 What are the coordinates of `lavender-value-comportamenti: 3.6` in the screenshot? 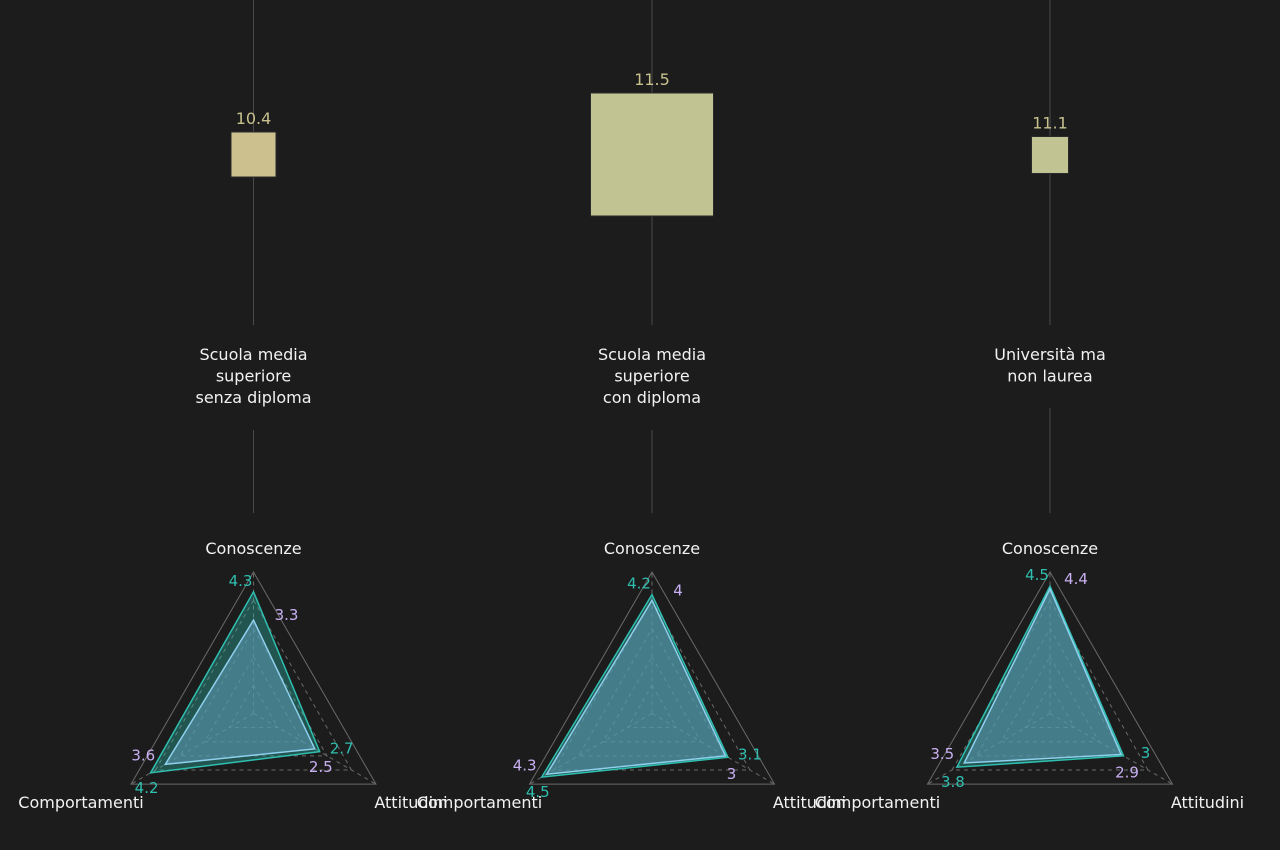 It's located at (143, 755).